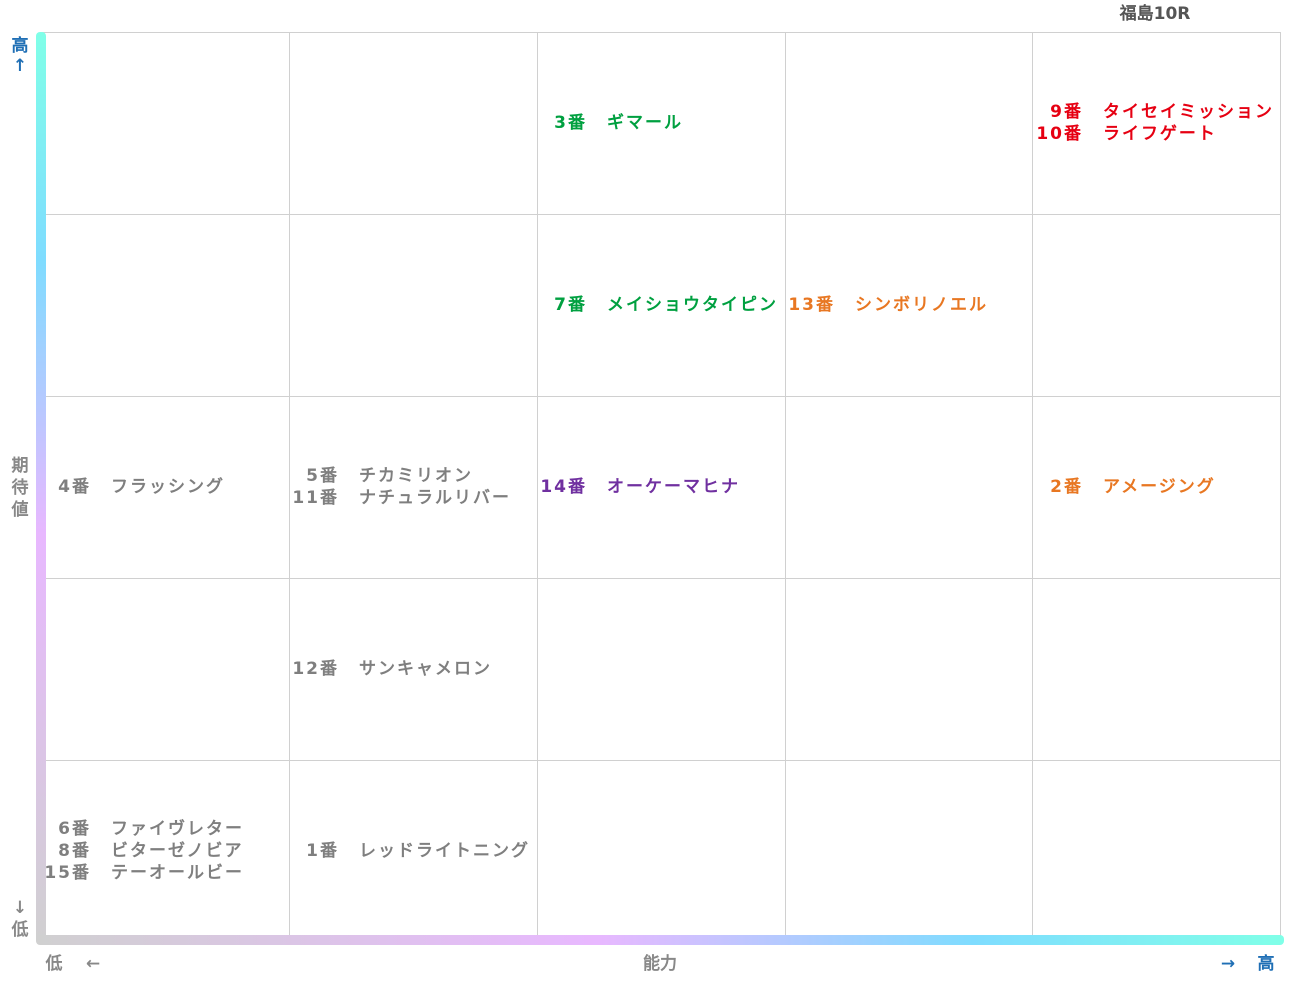 This screenshot has height=983, width=1291. What do you see at coordinates (20, 488) in the screenshot?
I see `y-label-1: 期待値` at bounding box center [20, 488].